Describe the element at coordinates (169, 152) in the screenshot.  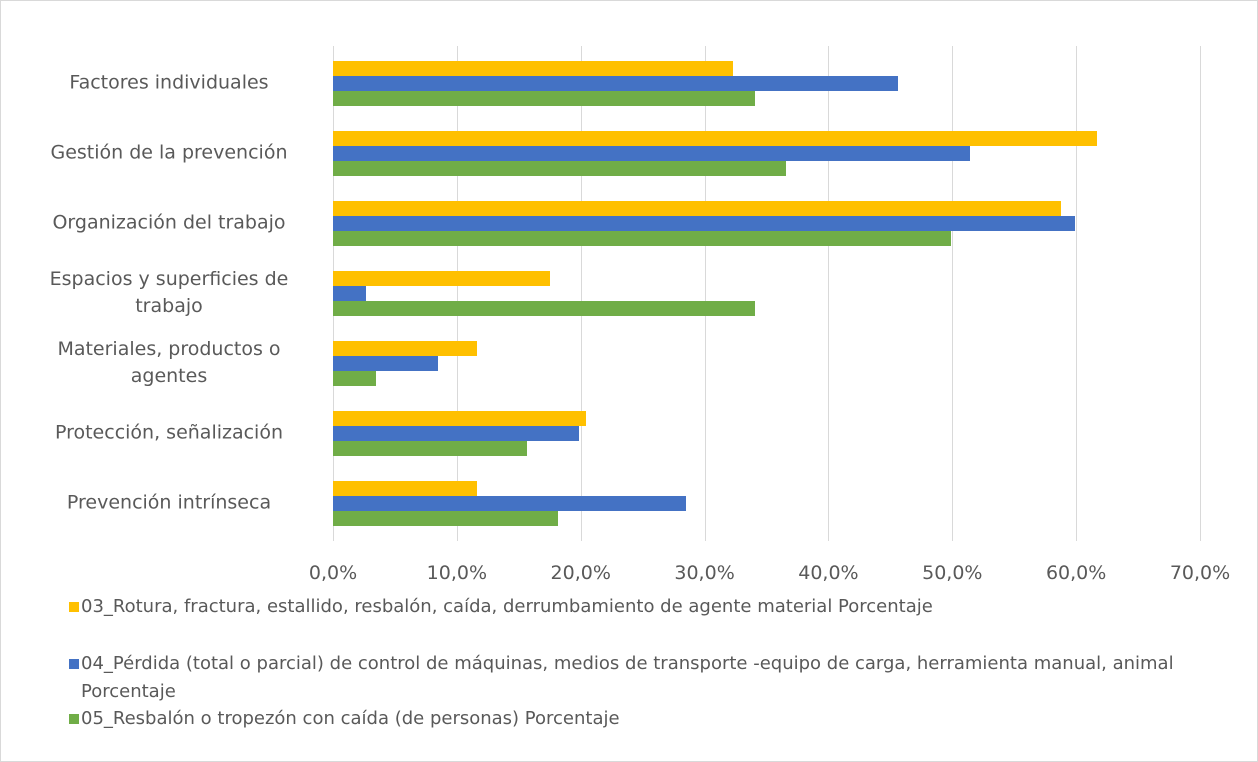
I see `y-tick-label: Gestión de la prevención` at that location.